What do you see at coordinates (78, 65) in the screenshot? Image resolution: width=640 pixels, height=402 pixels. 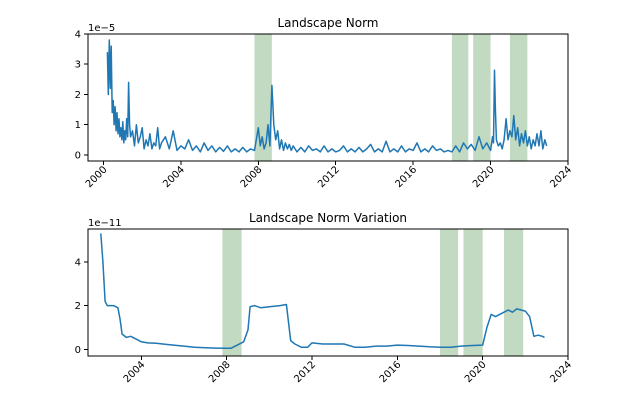 I see `y-tick-label: 3` at bounding box center [78, 65].